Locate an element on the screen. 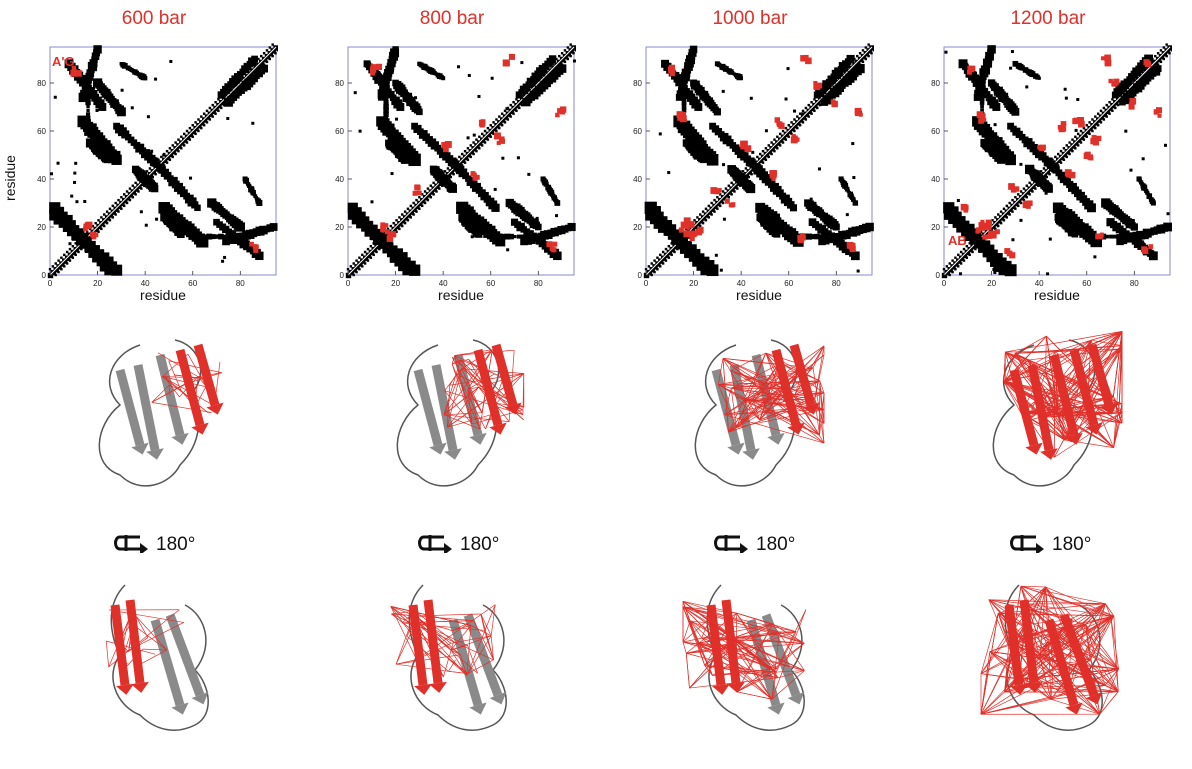 Image resolution: width=1192 pixels, height=769 pixels. x-tick-label: 40 is located at coordinates (1039, 283).